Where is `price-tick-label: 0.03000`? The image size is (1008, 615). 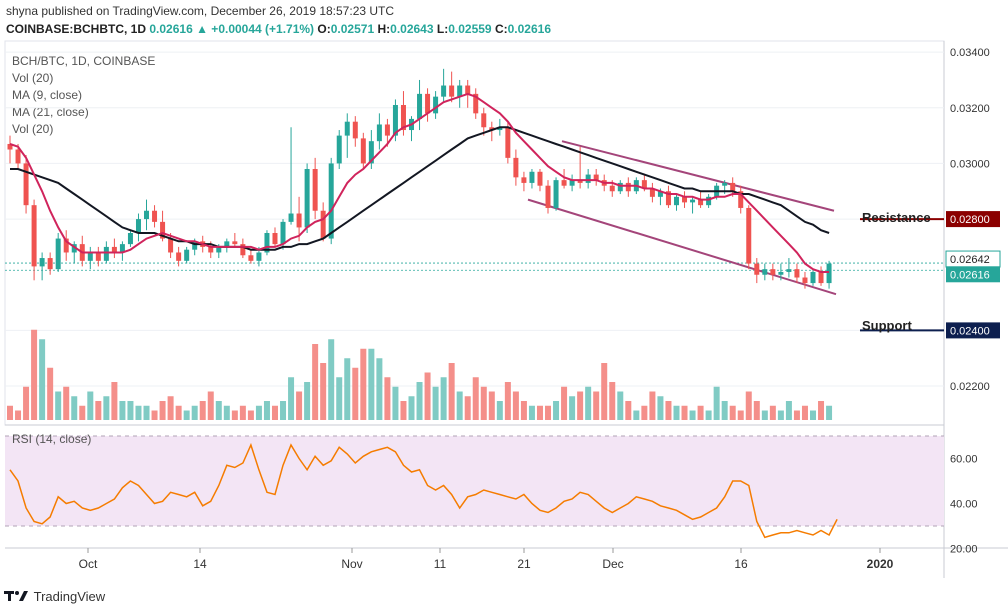
price-tick-label: 0.03000 is located at coordinates (970, 164).